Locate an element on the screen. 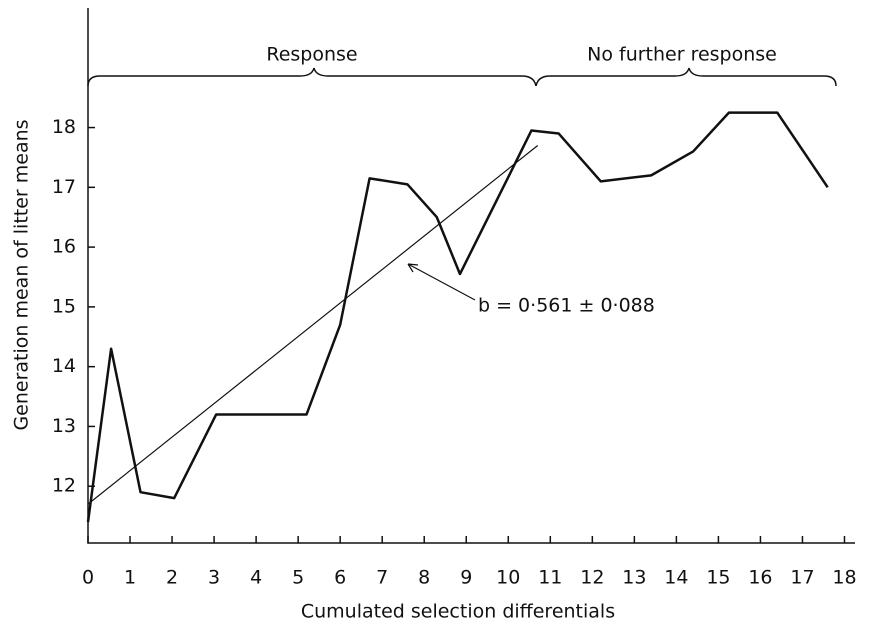  x-tick-label: 4 is located at coordinates (256, 578).